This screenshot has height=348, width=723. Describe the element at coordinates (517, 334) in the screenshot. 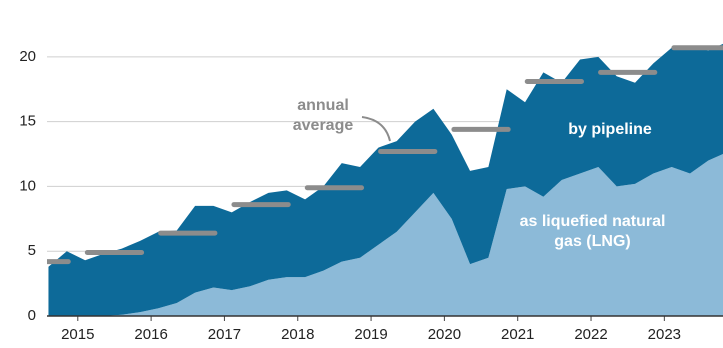

I see `x-tick-label: 2021` at that location.